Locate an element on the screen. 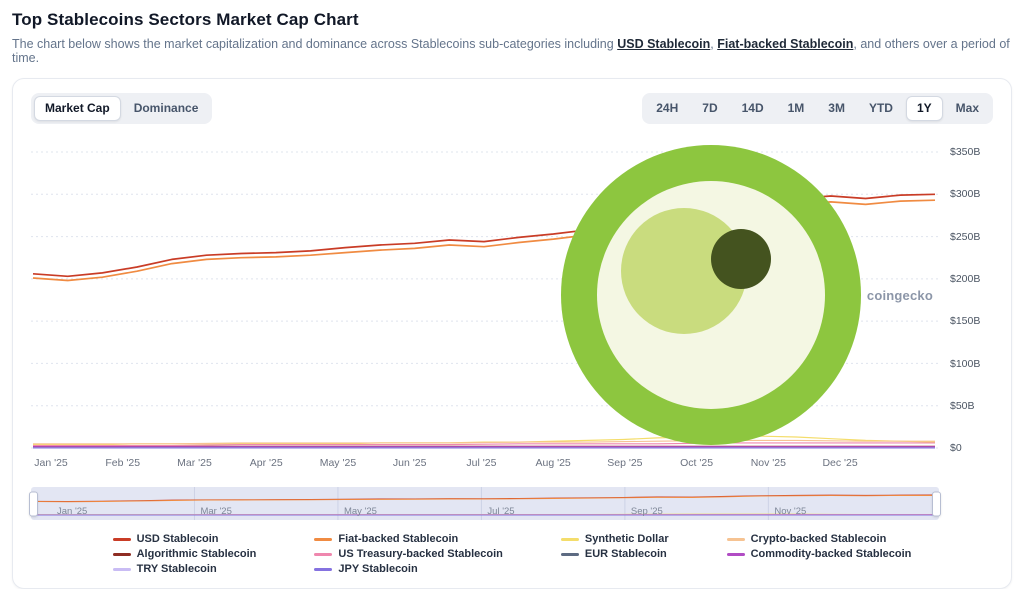 This screenshot has width=1024, height=589. legend-swatch-crypto-backed-stablecoin is located at coordinates (736, 539).